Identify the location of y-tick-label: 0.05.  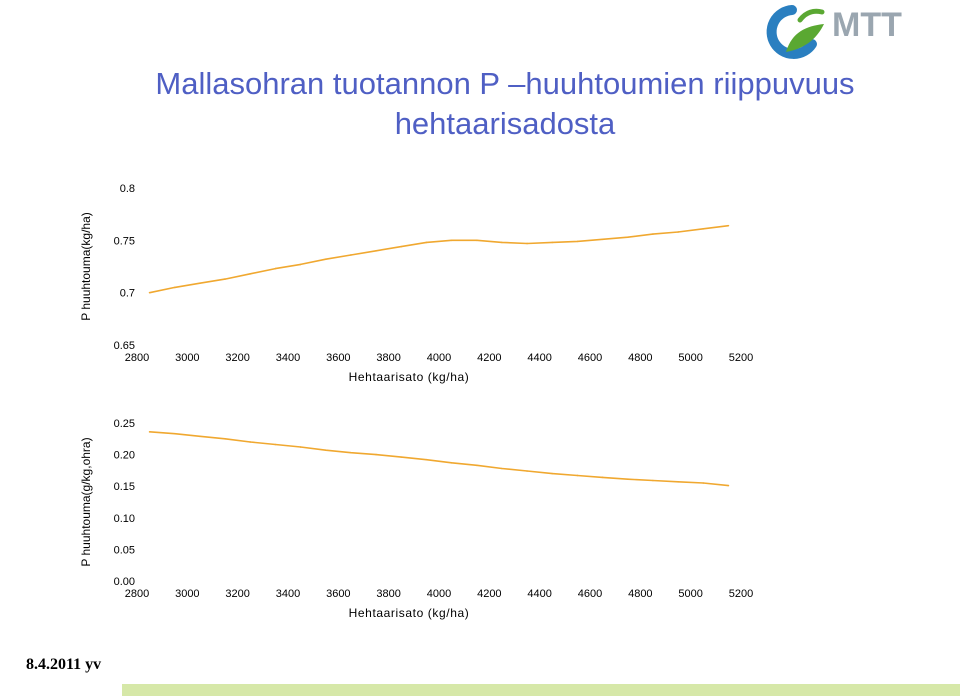
(124, 550).